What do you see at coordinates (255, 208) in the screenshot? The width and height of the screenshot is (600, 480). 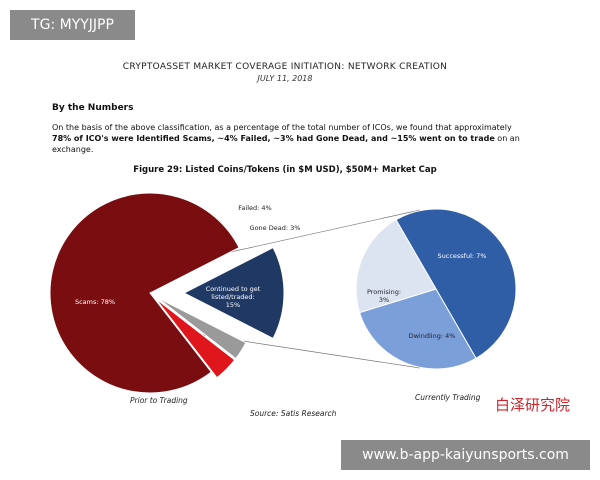 I see `slice-label: Failed: 4%` at bounding box center [255, 208].